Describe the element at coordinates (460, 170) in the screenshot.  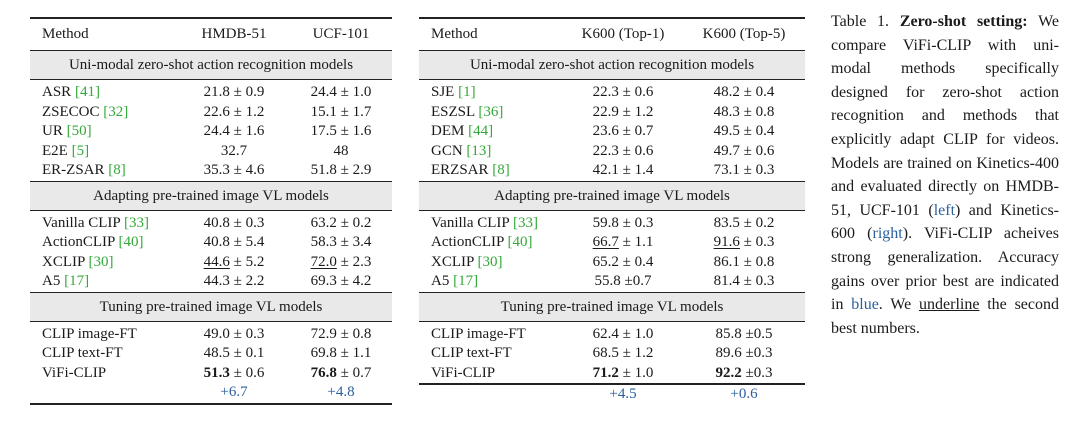
I see `method-name: ERZSAR` at that location.